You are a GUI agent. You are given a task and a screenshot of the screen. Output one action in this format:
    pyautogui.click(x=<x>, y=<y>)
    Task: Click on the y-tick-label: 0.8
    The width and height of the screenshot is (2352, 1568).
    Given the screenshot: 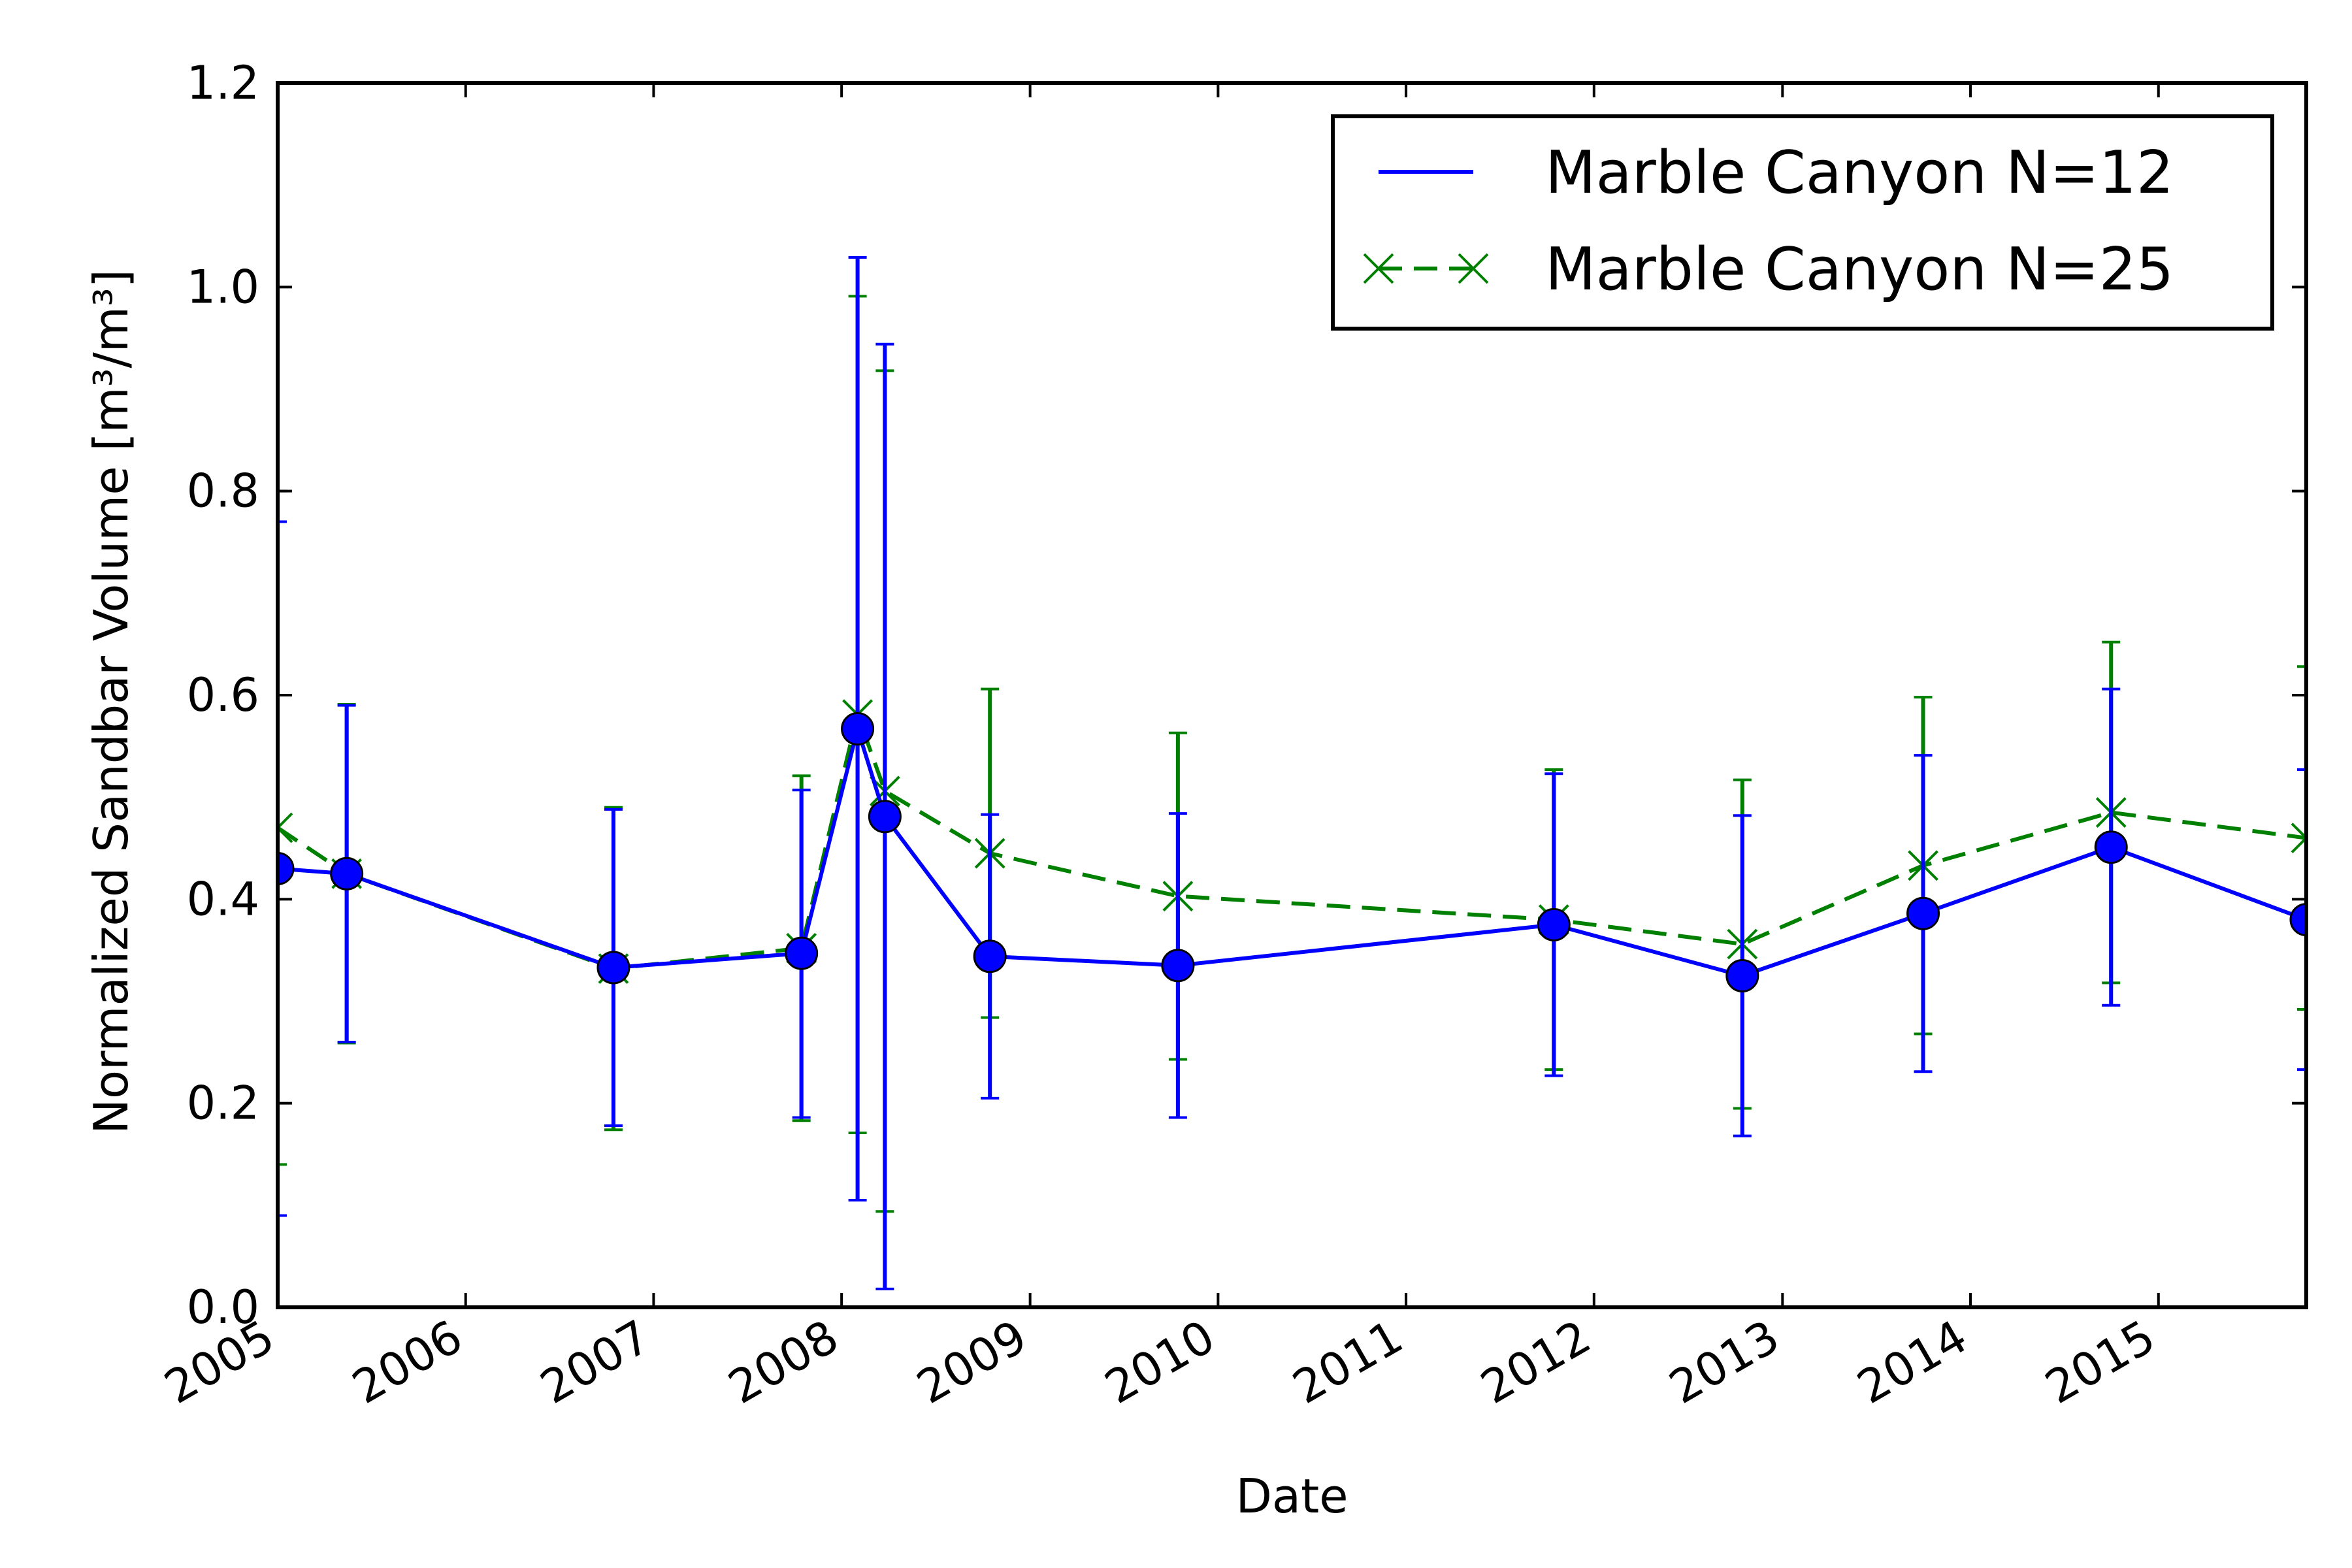 What is the action you would take?
    pyautogui.click(x=223, y=491)
    